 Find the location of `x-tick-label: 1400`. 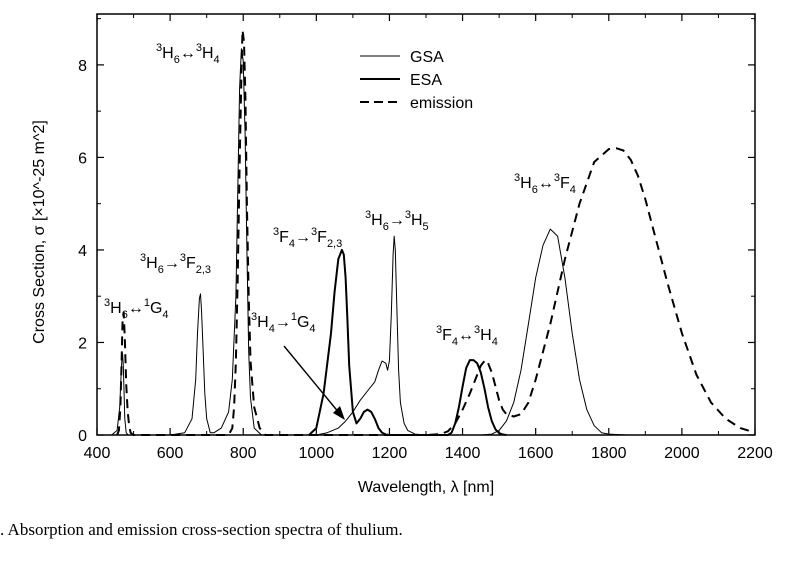

x-tick-label: 1400 is located at coordinates (463, 453).